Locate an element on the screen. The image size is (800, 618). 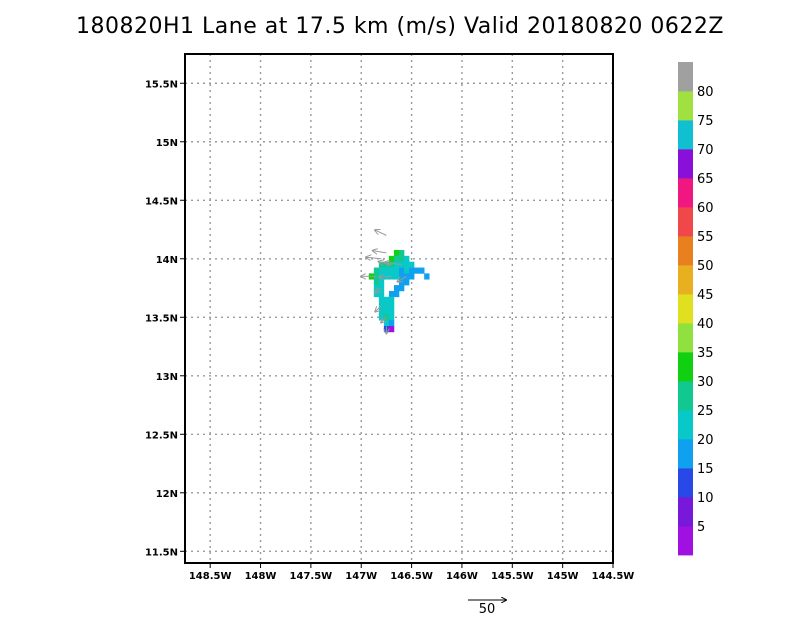
x-tick-label-2: 147.5W is located at coordinates (311, 576).